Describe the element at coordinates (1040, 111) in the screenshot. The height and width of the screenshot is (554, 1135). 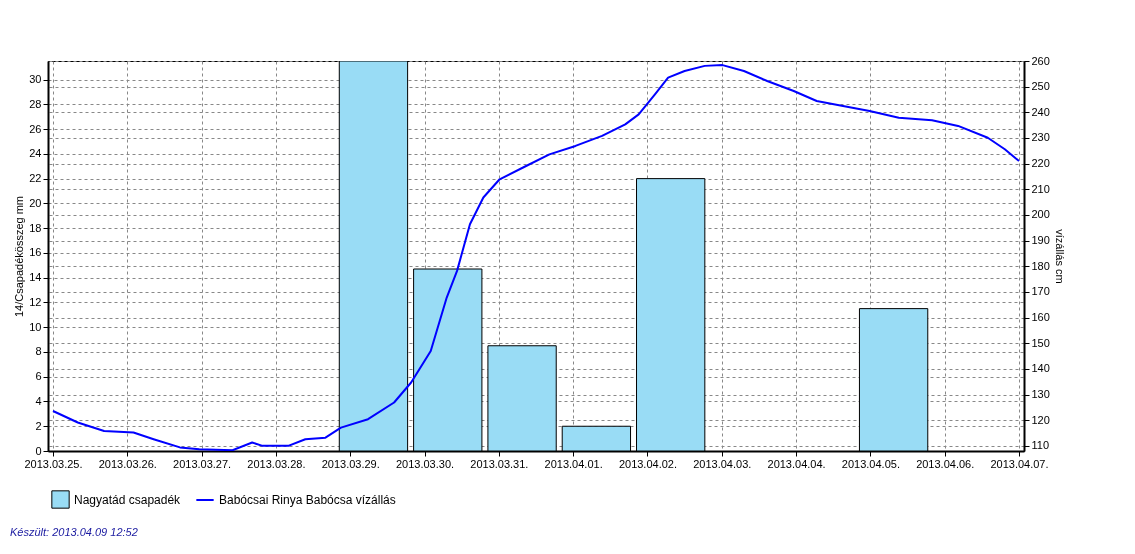
I see `y2-tick-label: 240` at that location.